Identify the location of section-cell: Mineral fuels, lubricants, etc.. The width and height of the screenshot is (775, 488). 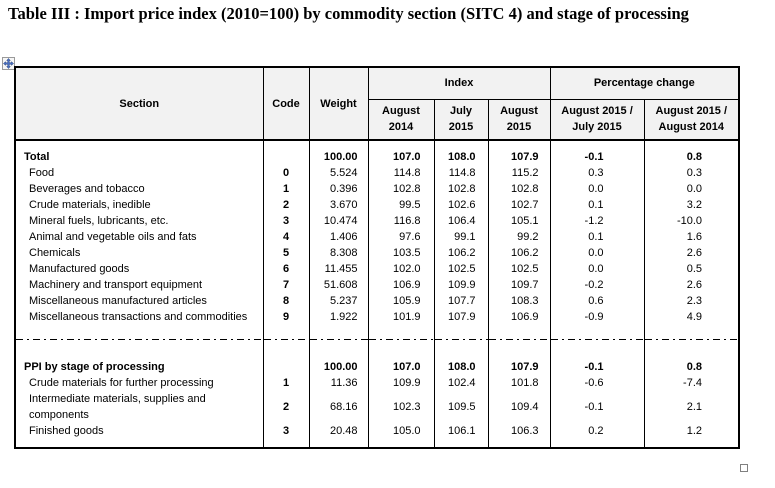
(139, 221).